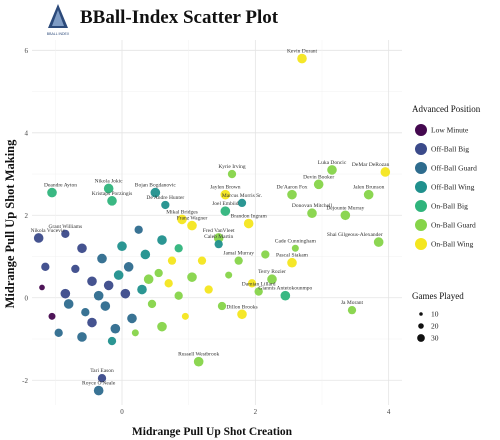 The width and height of the screenshot is (500, 440). I want to click on legend-label: On-Ball Guard, so click(453, 225).